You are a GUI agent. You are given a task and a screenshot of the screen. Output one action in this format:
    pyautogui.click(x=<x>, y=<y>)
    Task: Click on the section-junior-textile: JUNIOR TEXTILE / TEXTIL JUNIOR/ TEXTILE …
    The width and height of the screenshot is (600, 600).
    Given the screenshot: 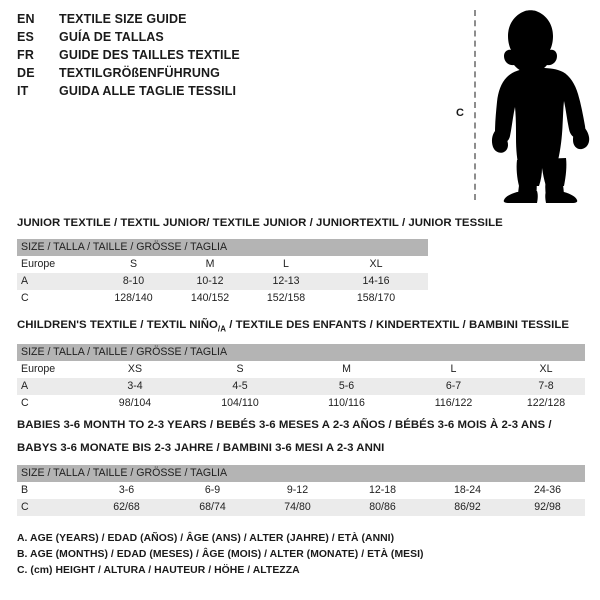 What is the action you would take?
    pyautogui.click(x=260, y=261)
    